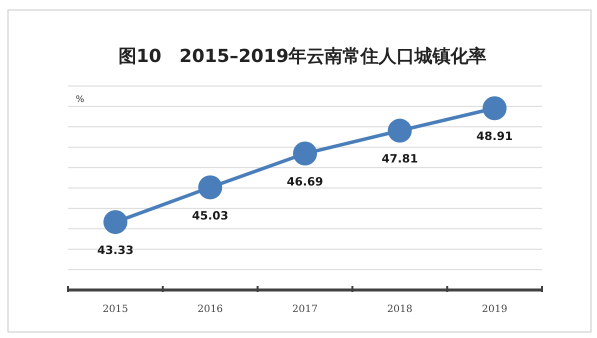 Image resolution: width=597 pixels, height=338 pixels. What do you see at coordinates (400, 309) in the screenshot?
I see `x-tick-label: 2018` at bounding box center [400, 309].